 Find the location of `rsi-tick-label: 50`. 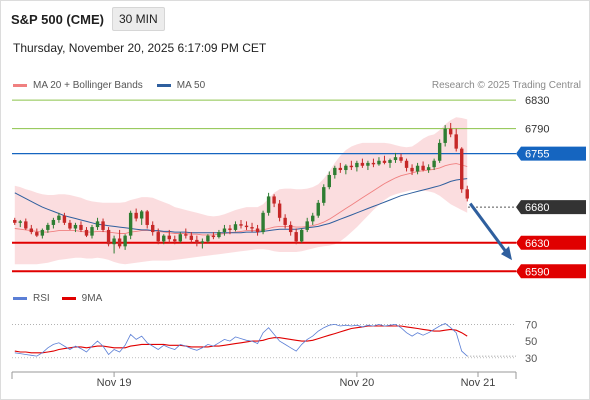

rsi-tick-label: 50 is located at coordinates (531, 342).